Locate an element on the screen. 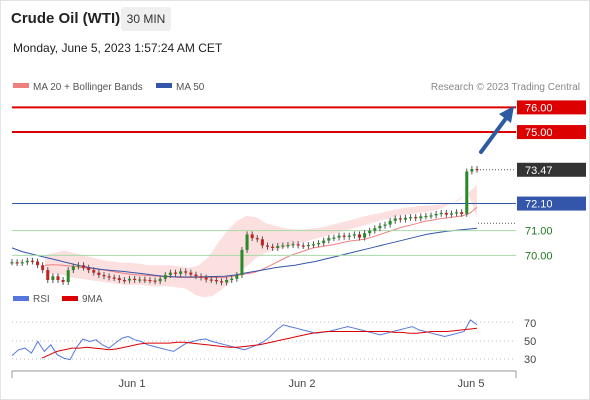 The height and width of the screenshot is (400, 590). legend-label-ma20: MA 20 + Bollinger Bands is located at coordinates (88, 87).